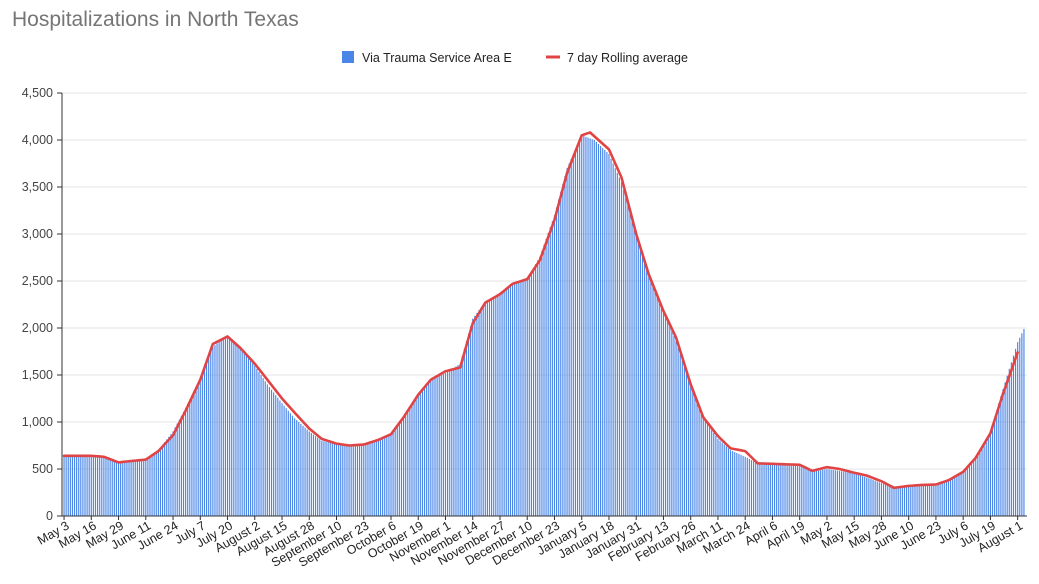 Image resolution: width=1039 pixels, height=584 pixels. What do you see at coordinates (37, 187) in the screenshot?
I see `y-tick-label: 3,500` at bounding box center [37, 187].